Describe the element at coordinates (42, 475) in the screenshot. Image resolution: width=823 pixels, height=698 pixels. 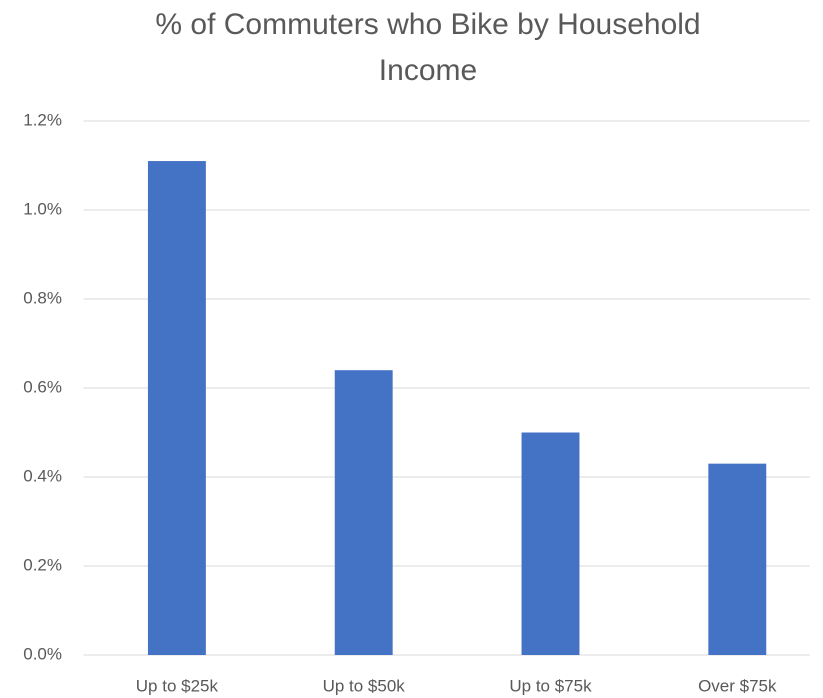
I see `y-tick-label: 0.4%` at that location.